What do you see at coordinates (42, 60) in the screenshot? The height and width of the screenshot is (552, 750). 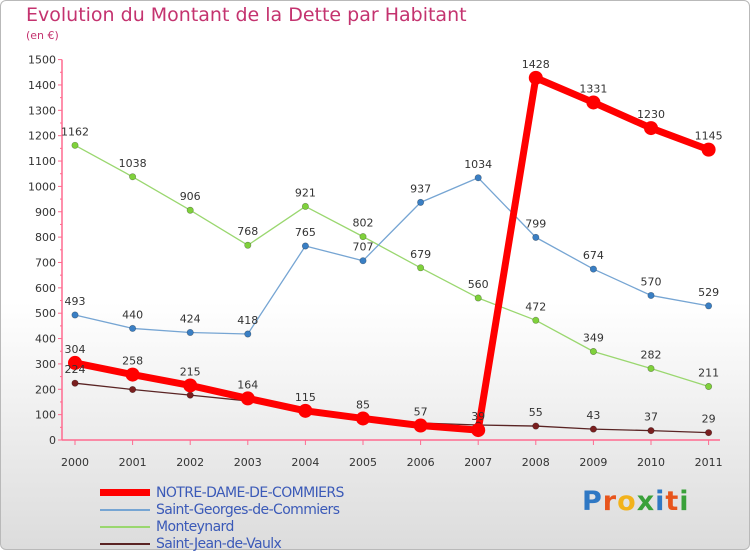 I see `y-tick-label: 1500` at bounding box center [42, 60].